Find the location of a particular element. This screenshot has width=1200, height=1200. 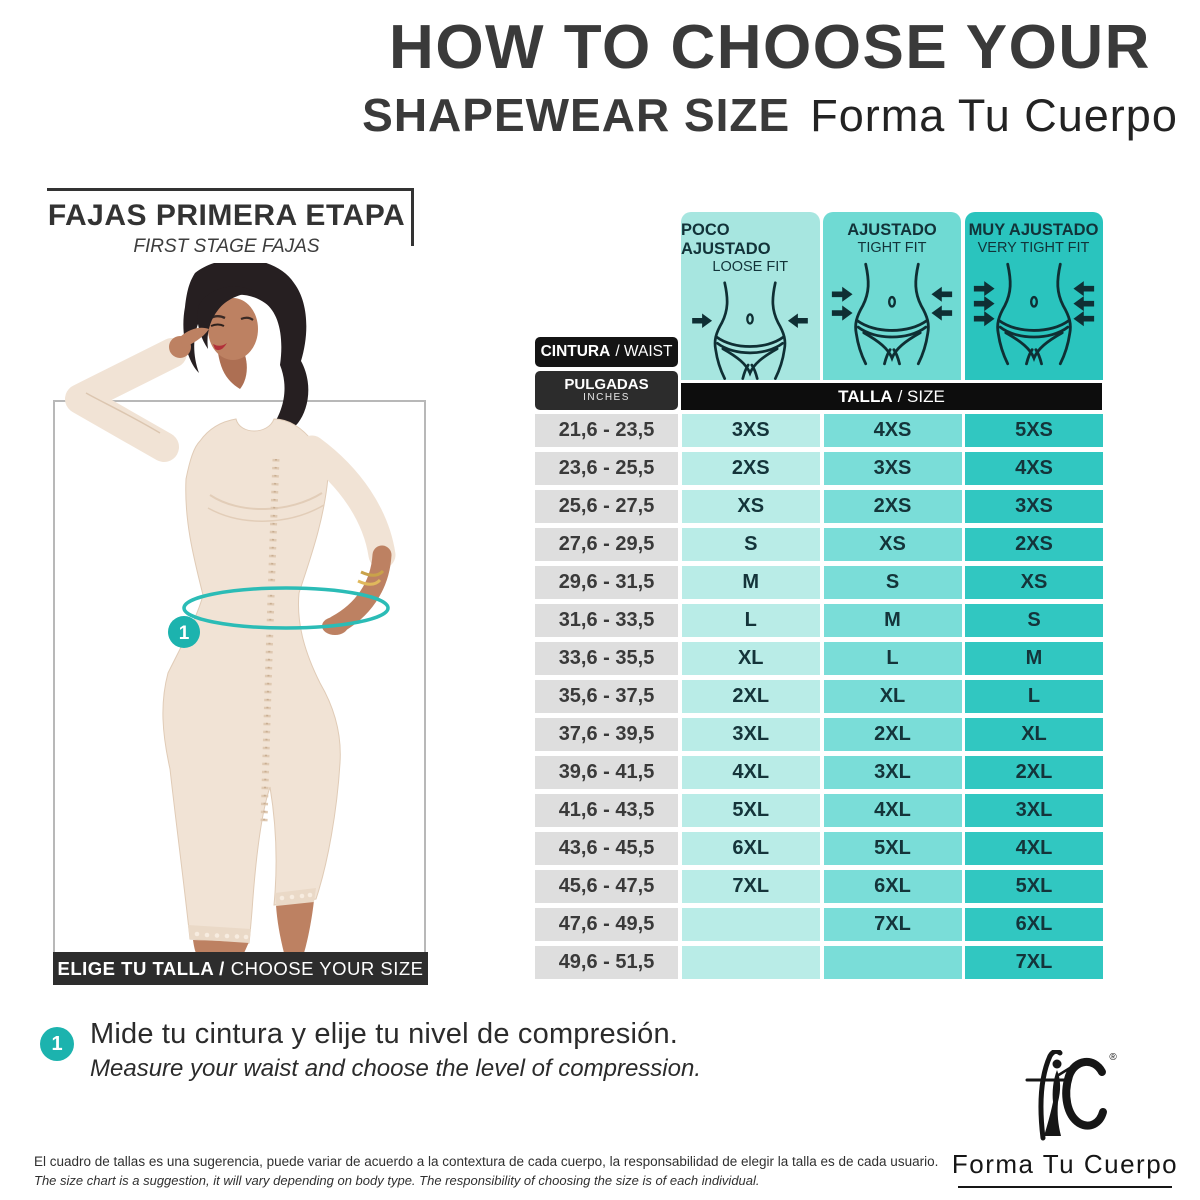

waist-range-cell: 45,6 - 47,5 is located at coordinates (606, 886).